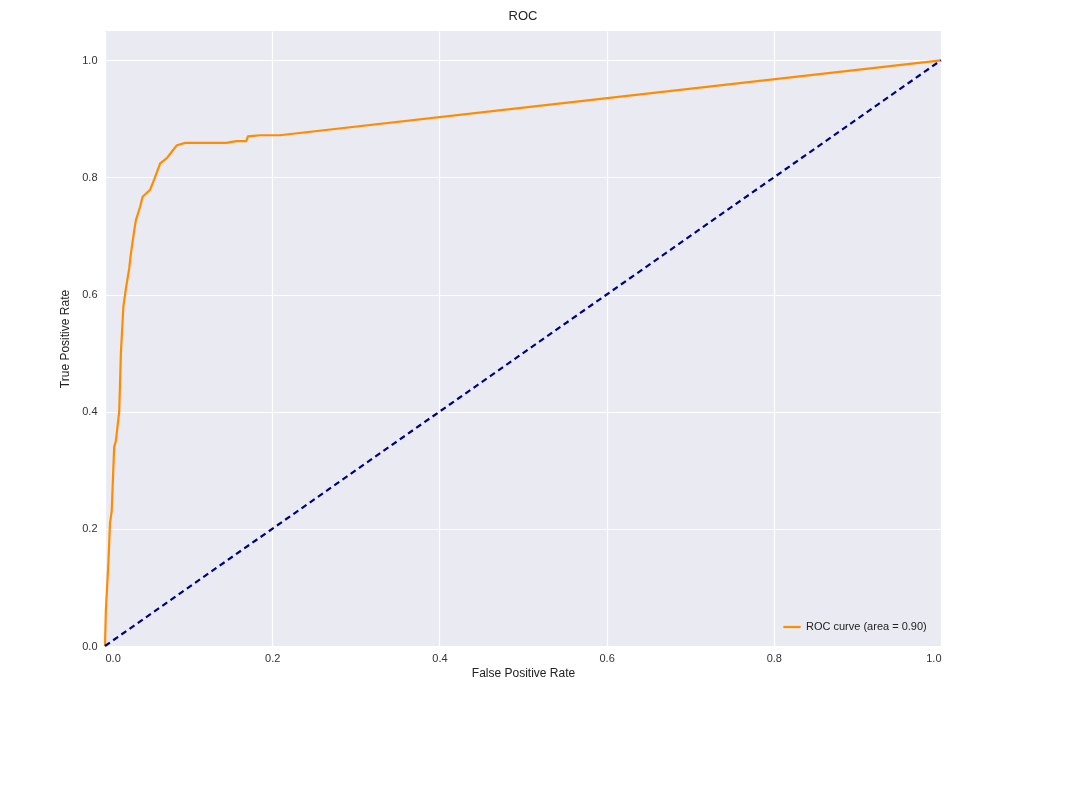 Image resolution: width=1080 pixels, height=809 pixels. I want to click on x-tick-label: 0.8, so click(774, 657).